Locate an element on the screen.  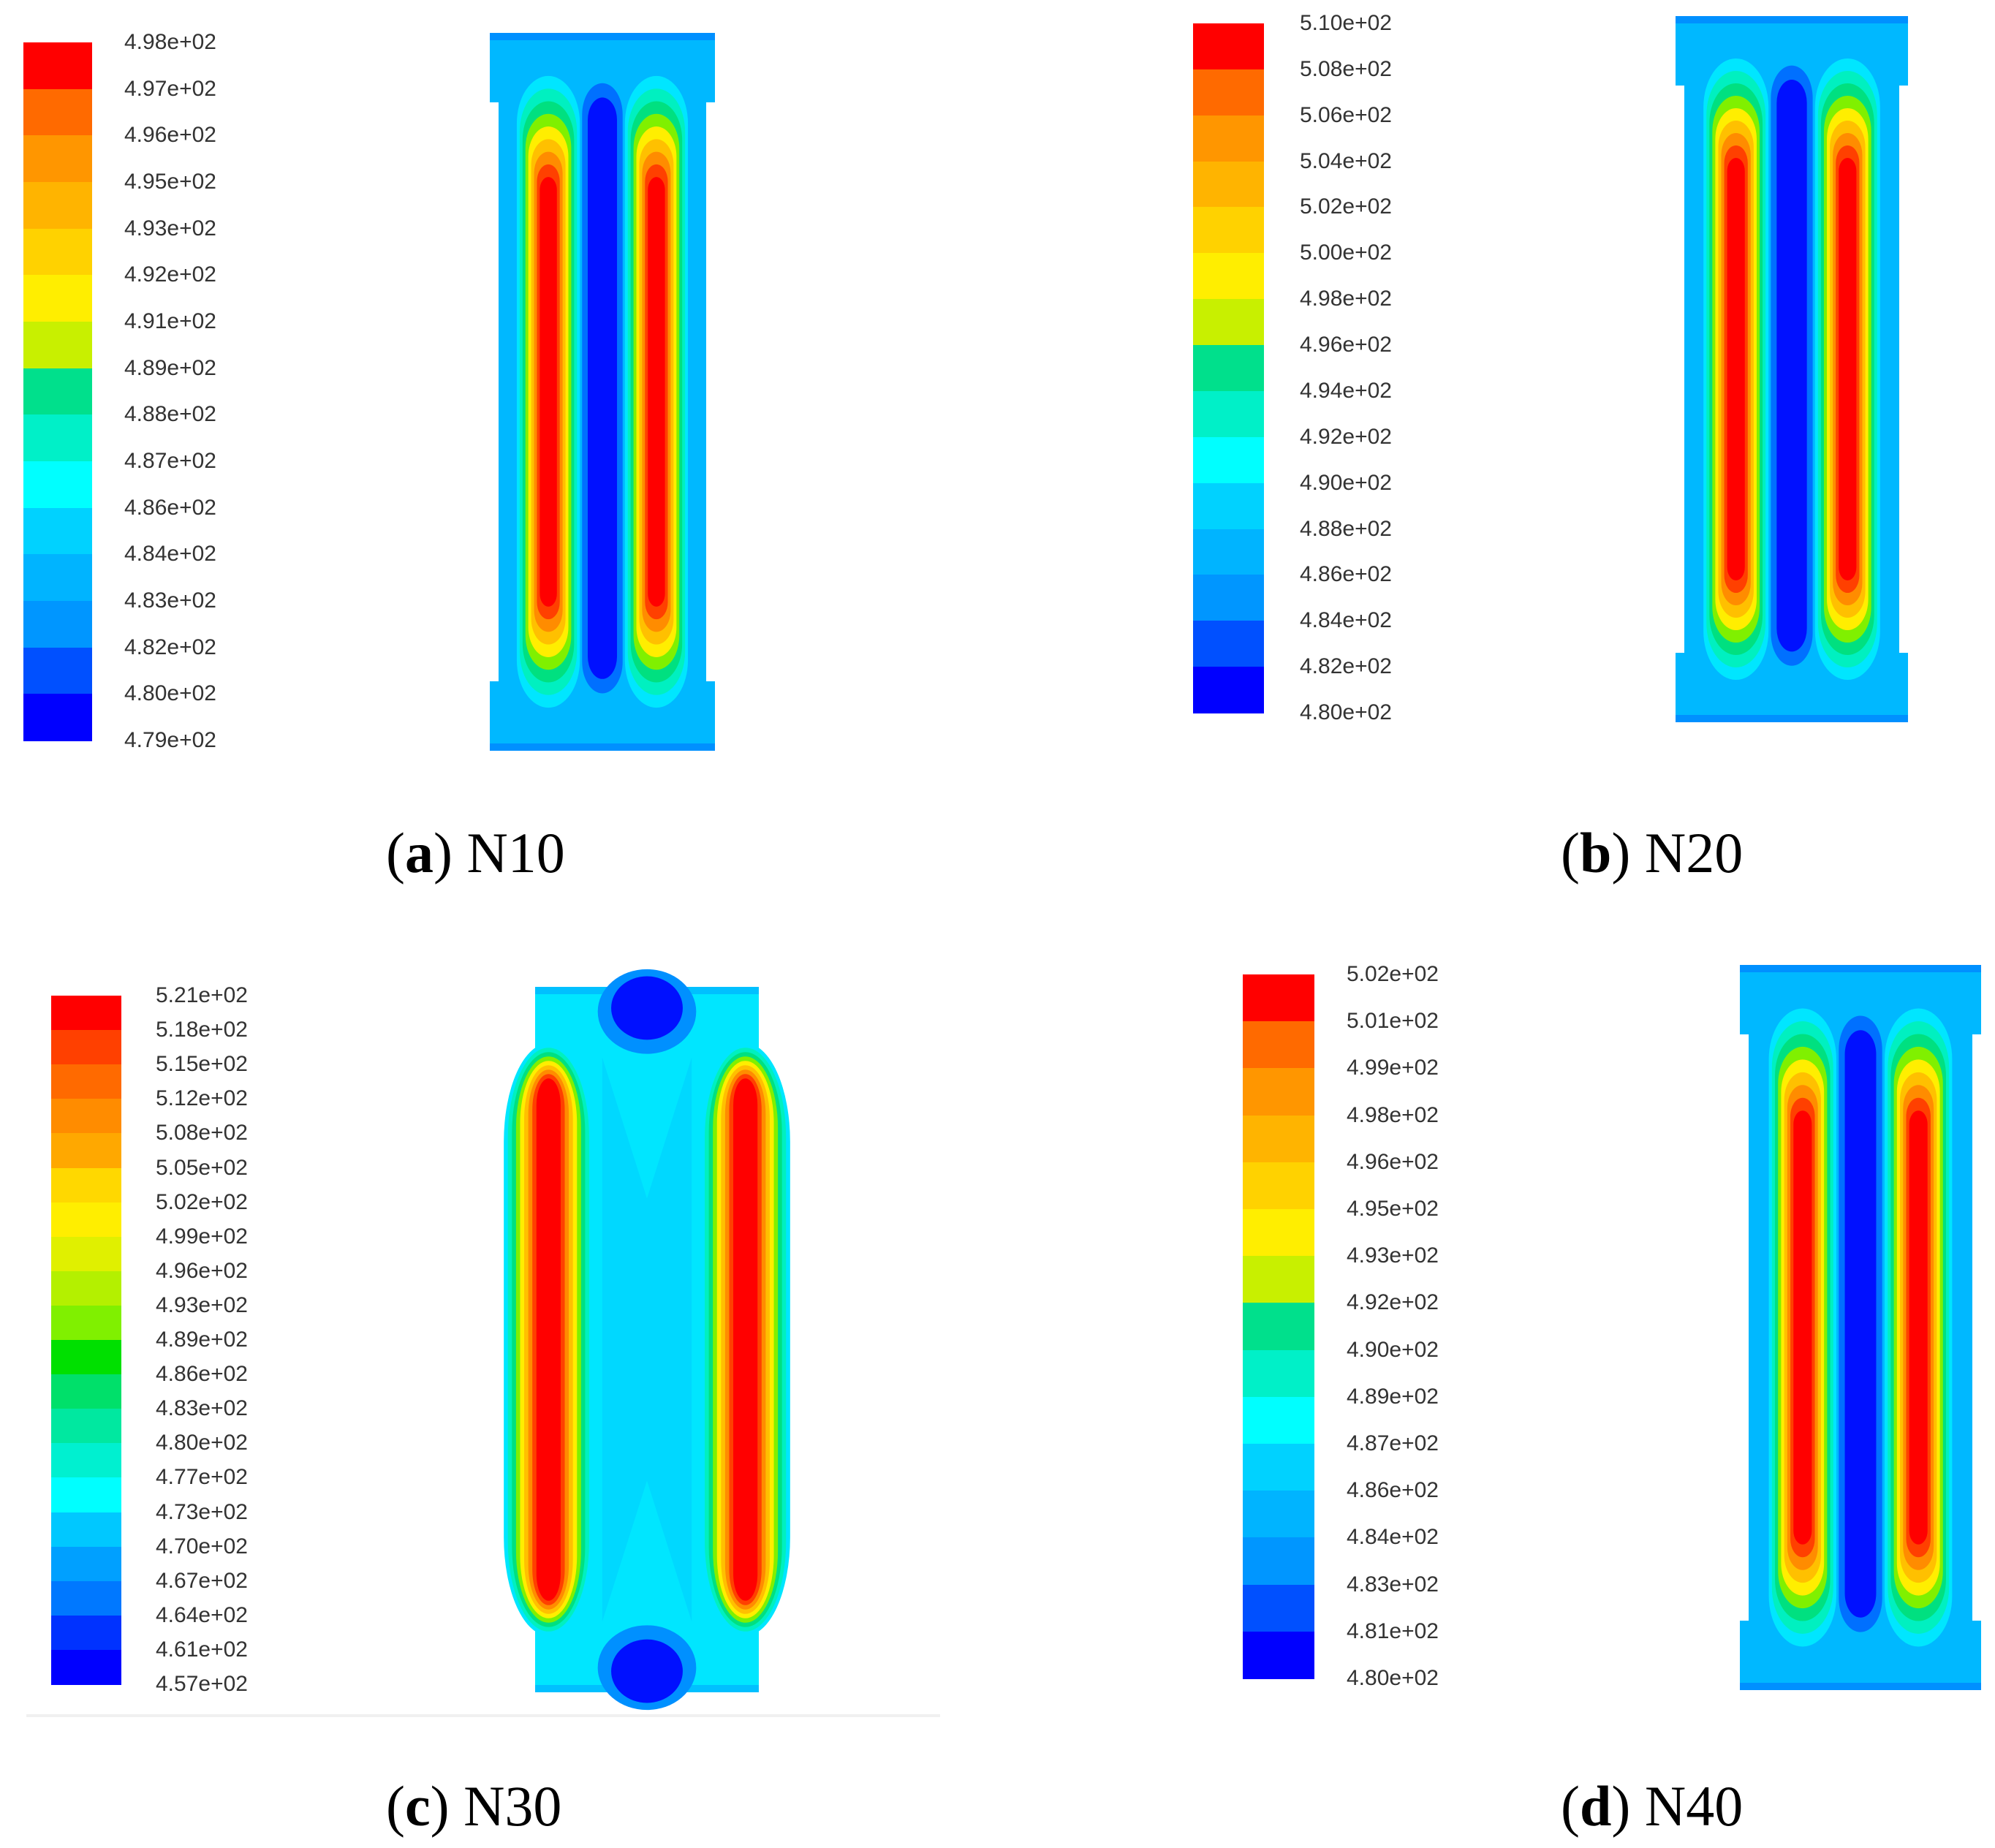
legend-tick-label: 4.94e+02 is located at coordinates (1346, 391).